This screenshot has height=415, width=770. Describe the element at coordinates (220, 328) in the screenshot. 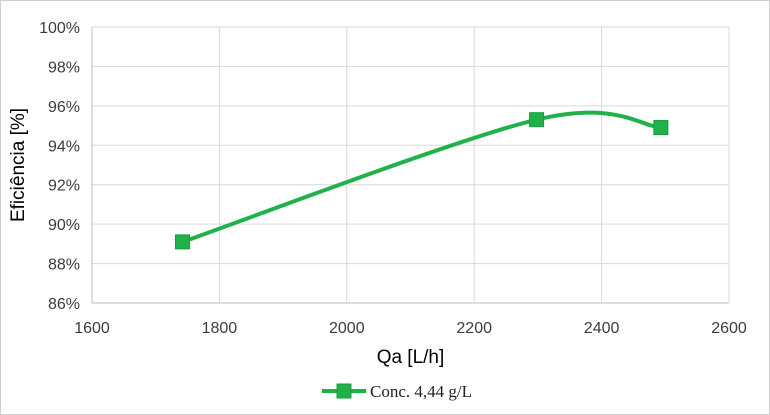

I see `x-tick-label: 1800` at that location.